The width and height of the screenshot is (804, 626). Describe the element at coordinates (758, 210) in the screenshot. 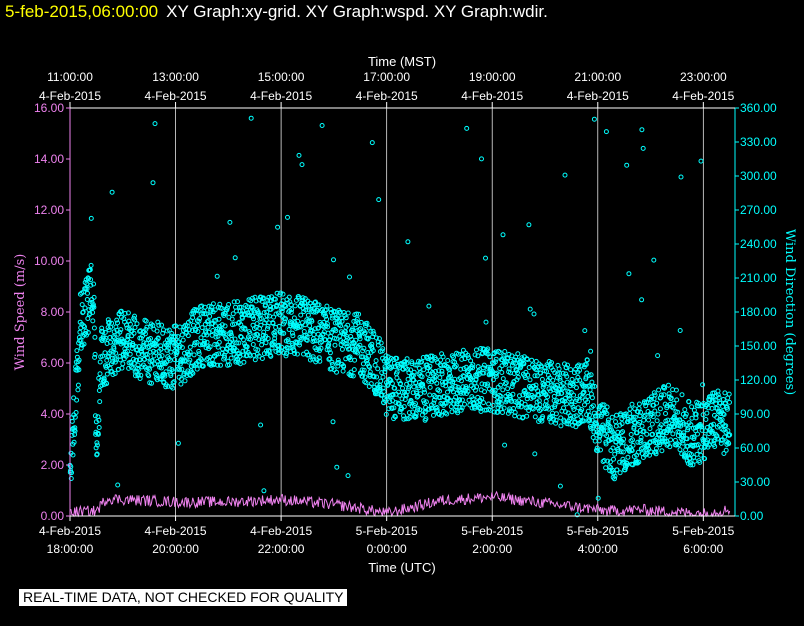

I see `right-tick-label: 270.00` at that location.